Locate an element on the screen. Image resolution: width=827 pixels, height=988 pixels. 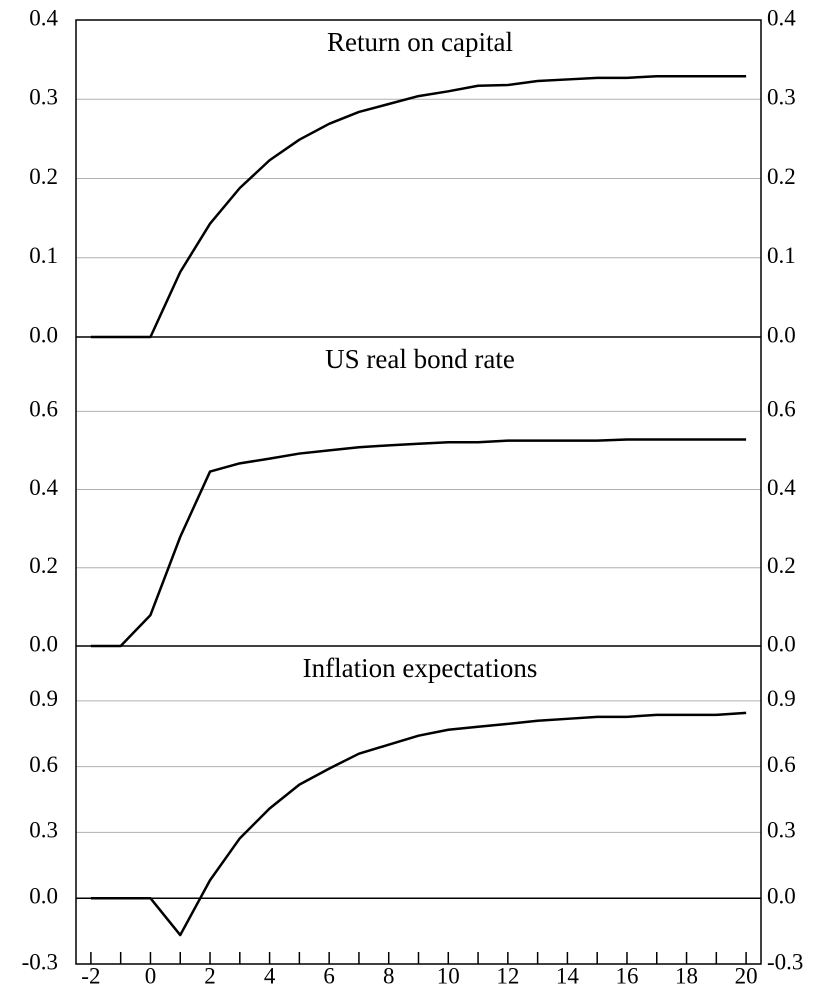
y2-tick-label: 0.9 is located at coordinates (781, 698).